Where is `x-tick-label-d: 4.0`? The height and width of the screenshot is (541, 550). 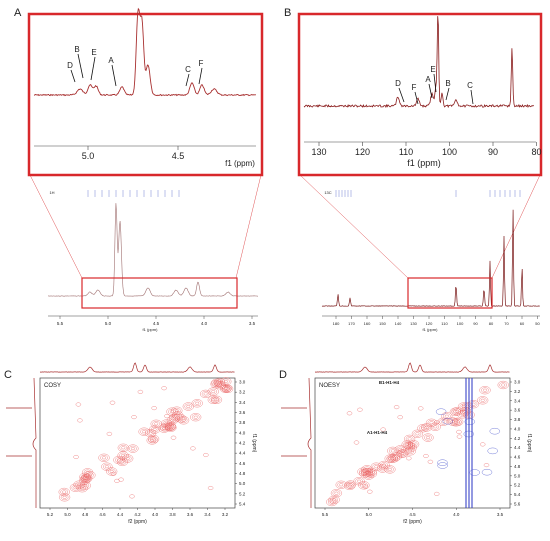
x-tick-label-d: 4.0 is located at coordinates (456, 514).